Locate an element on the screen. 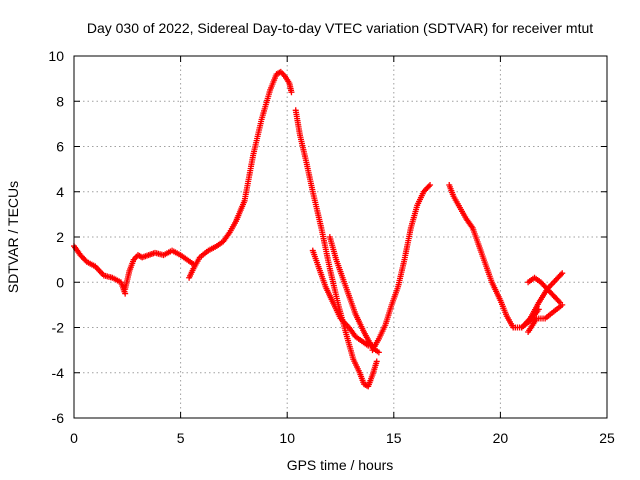 The image size is (640, 480). x-tick-label: 5 is located at coordinates (181, 438).